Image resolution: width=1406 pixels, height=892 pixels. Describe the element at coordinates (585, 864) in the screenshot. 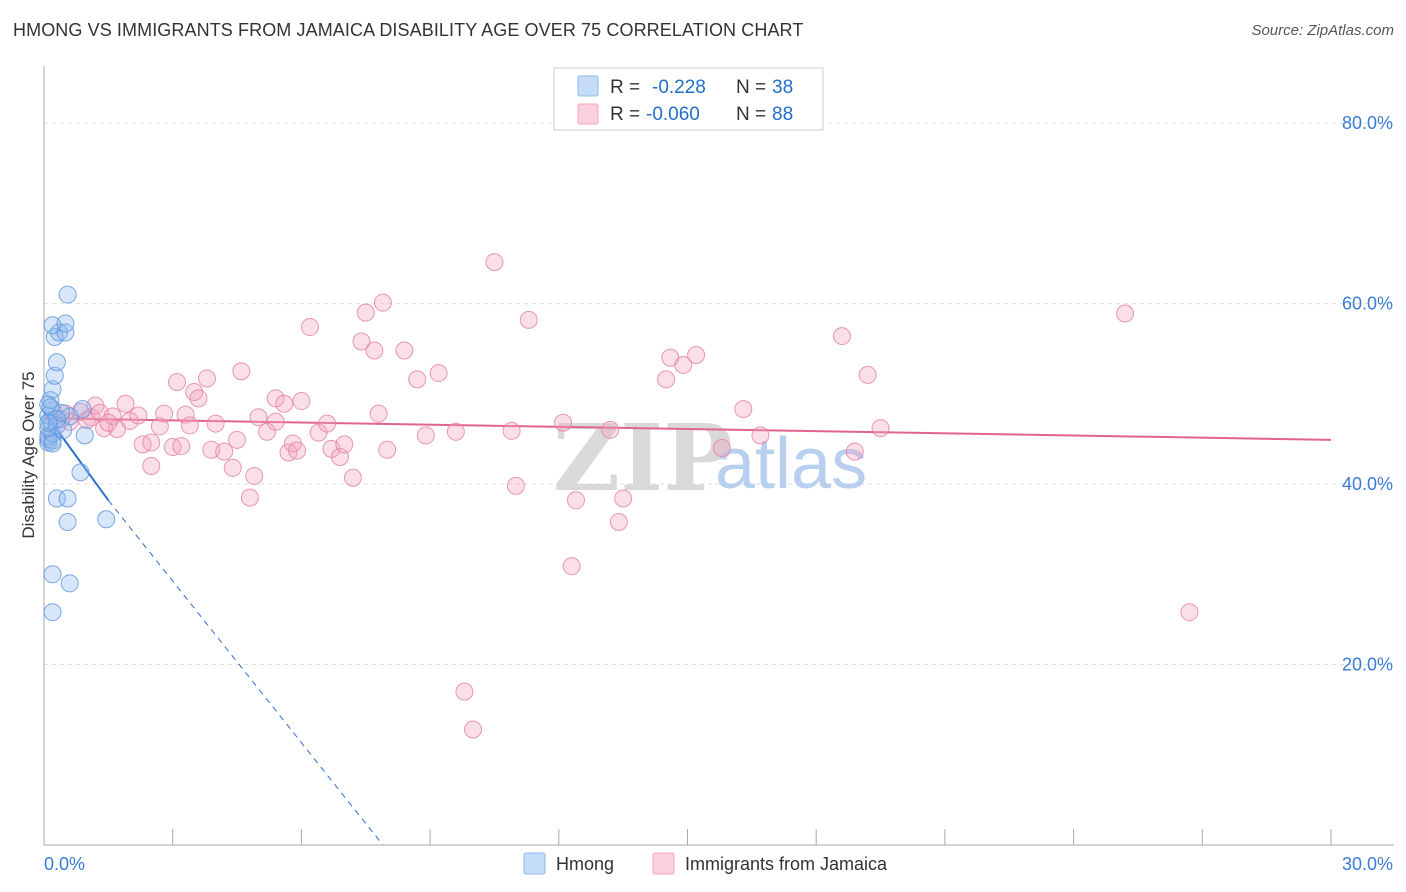

I see `legend-label-hmong: Hmong` at that location.